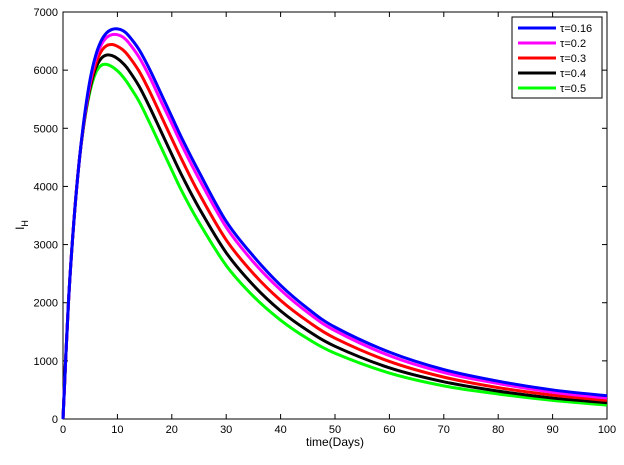 The width and height of the screenshot is (624, 465). Describe the element at coordinates (226, 430) in the screenshot. I see `x-tick-label: 30` at that location.